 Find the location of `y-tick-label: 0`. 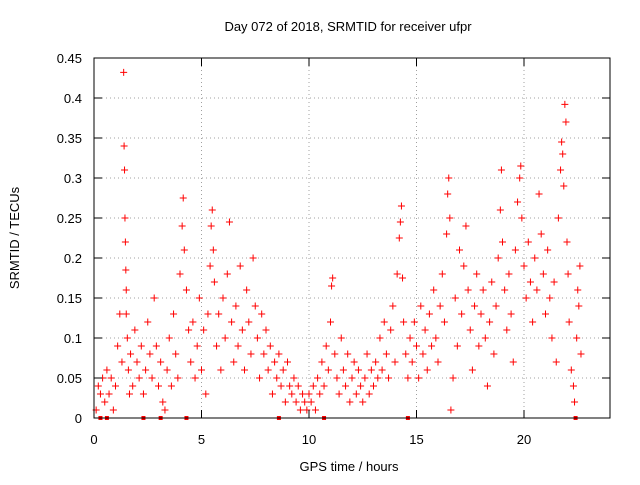

y-tick-label: 0 is located at coordinates (78, 418).